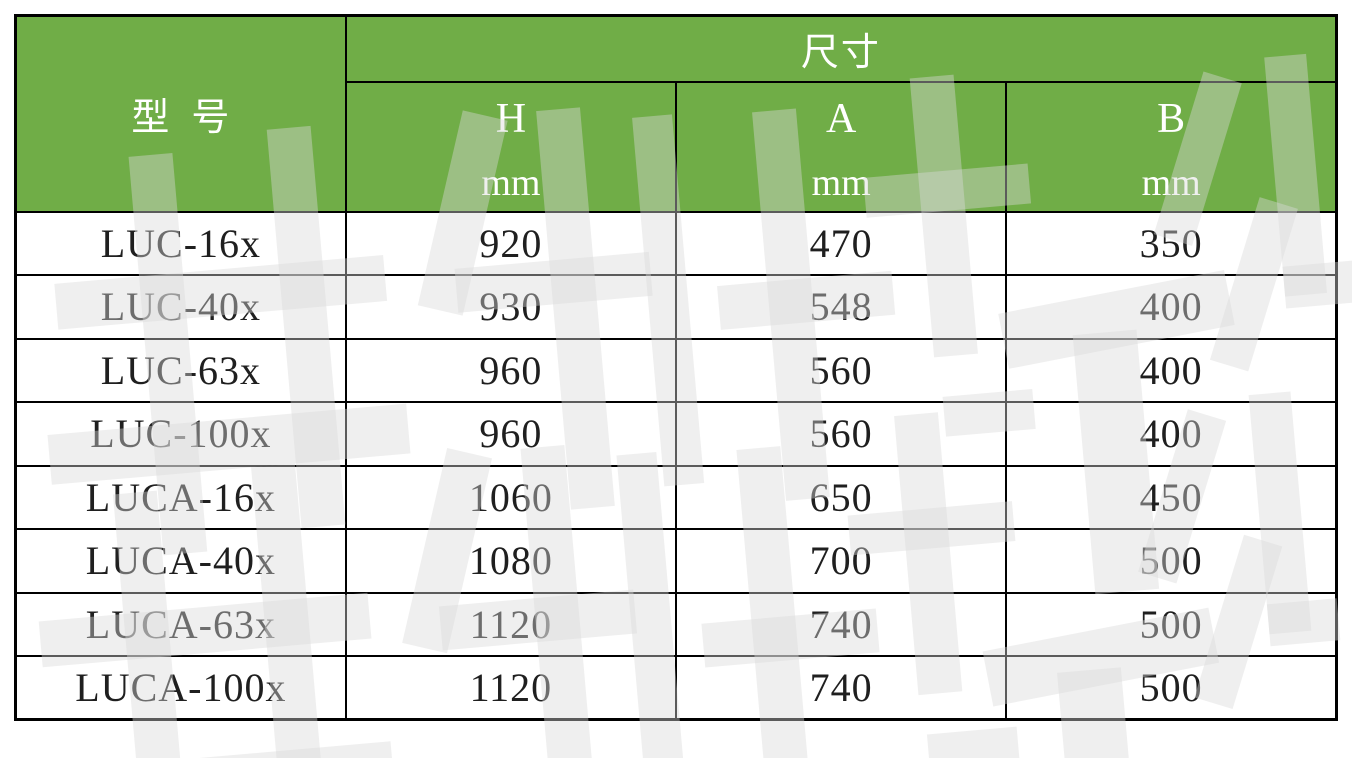 Image resolution: width=1352 pixels, height=758 pixels. I want to click on column-header-a: A mm, so click(841, 146).